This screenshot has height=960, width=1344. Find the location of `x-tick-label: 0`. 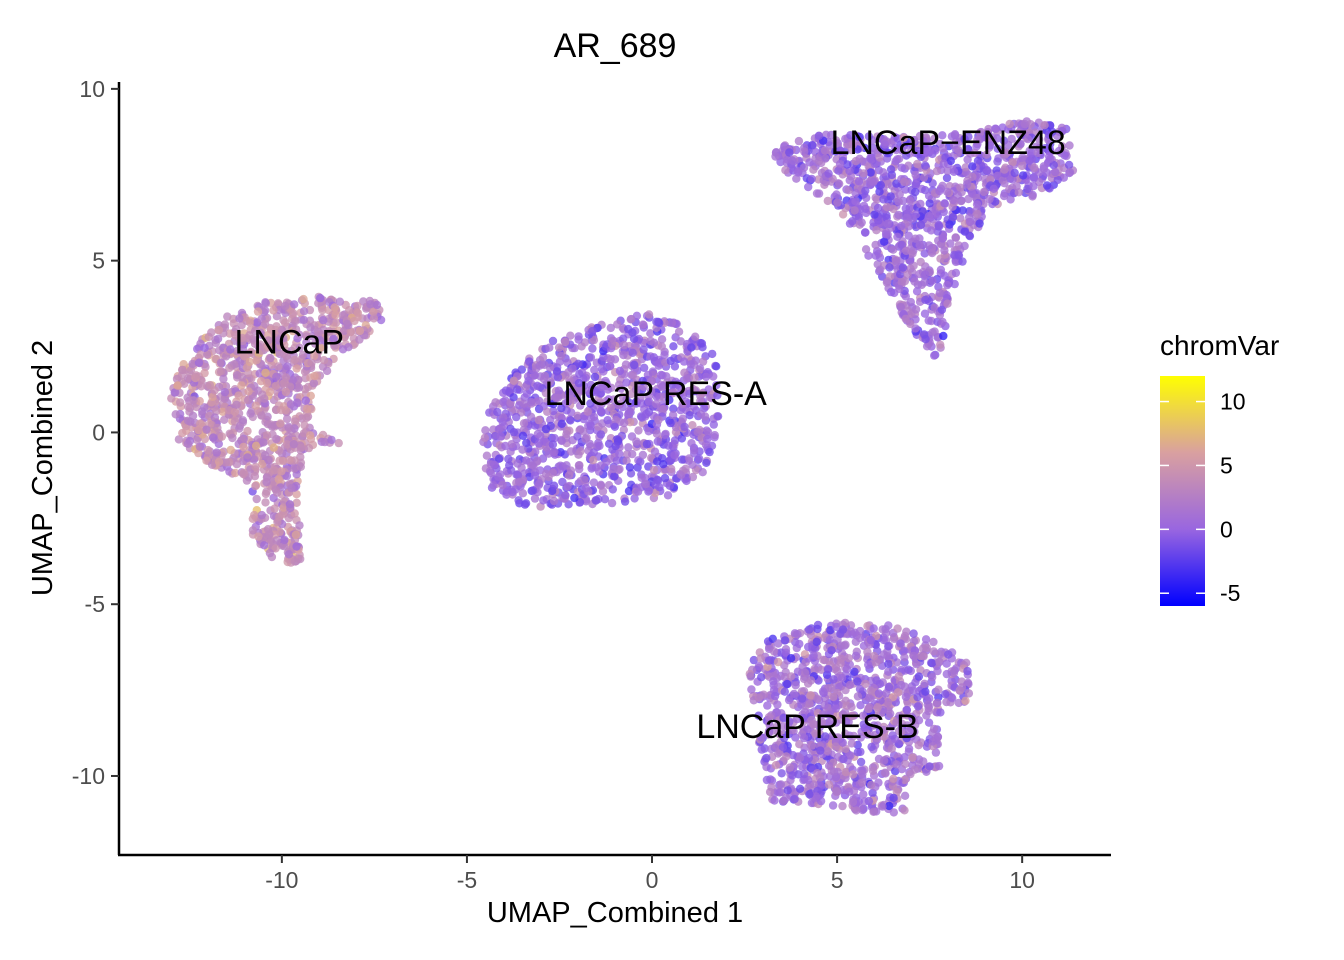

x-tick-label: 0 is located at coordinates (652, 880).